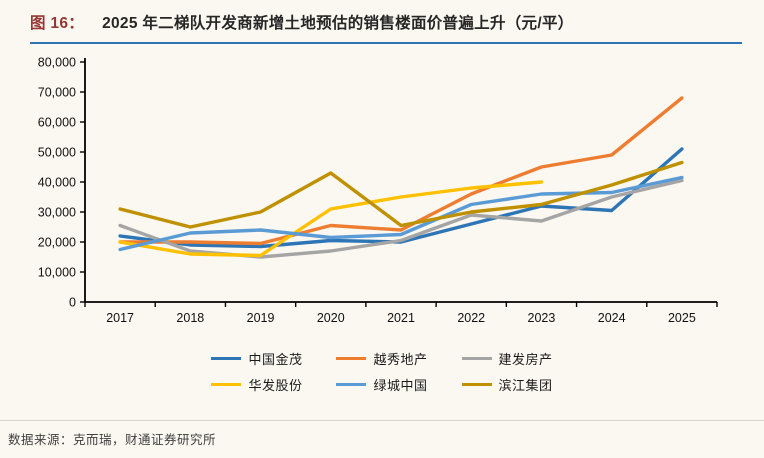  Describe the element at coordinates (261, 318) in the screenshot. I see `svg-text: 2019` at that location.